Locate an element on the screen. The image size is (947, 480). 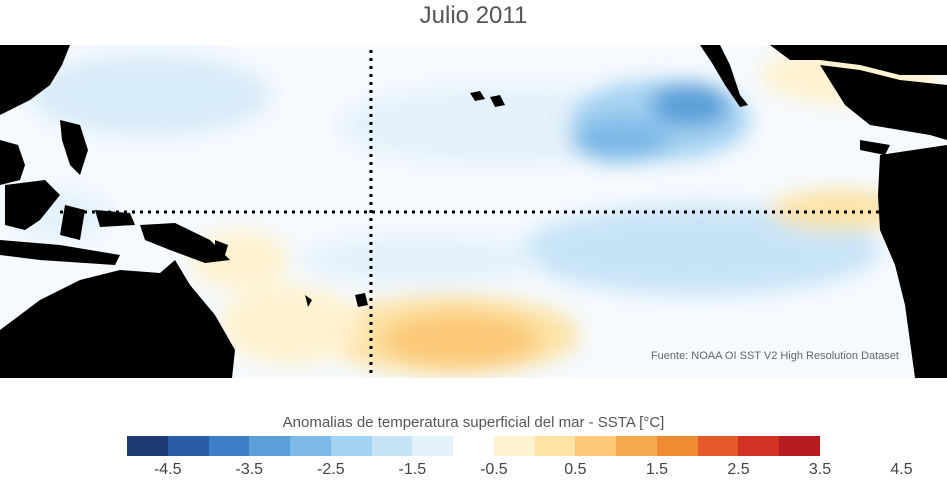
colorbar-tick-label: -3.5 is located at coordinates (249, 469).